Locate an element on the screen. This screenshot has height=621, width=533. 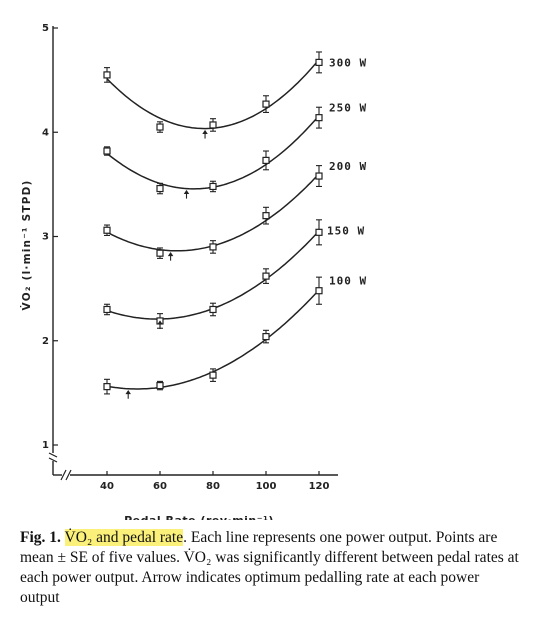
y-tick-label: 2 is located at coordinates (45, 341).